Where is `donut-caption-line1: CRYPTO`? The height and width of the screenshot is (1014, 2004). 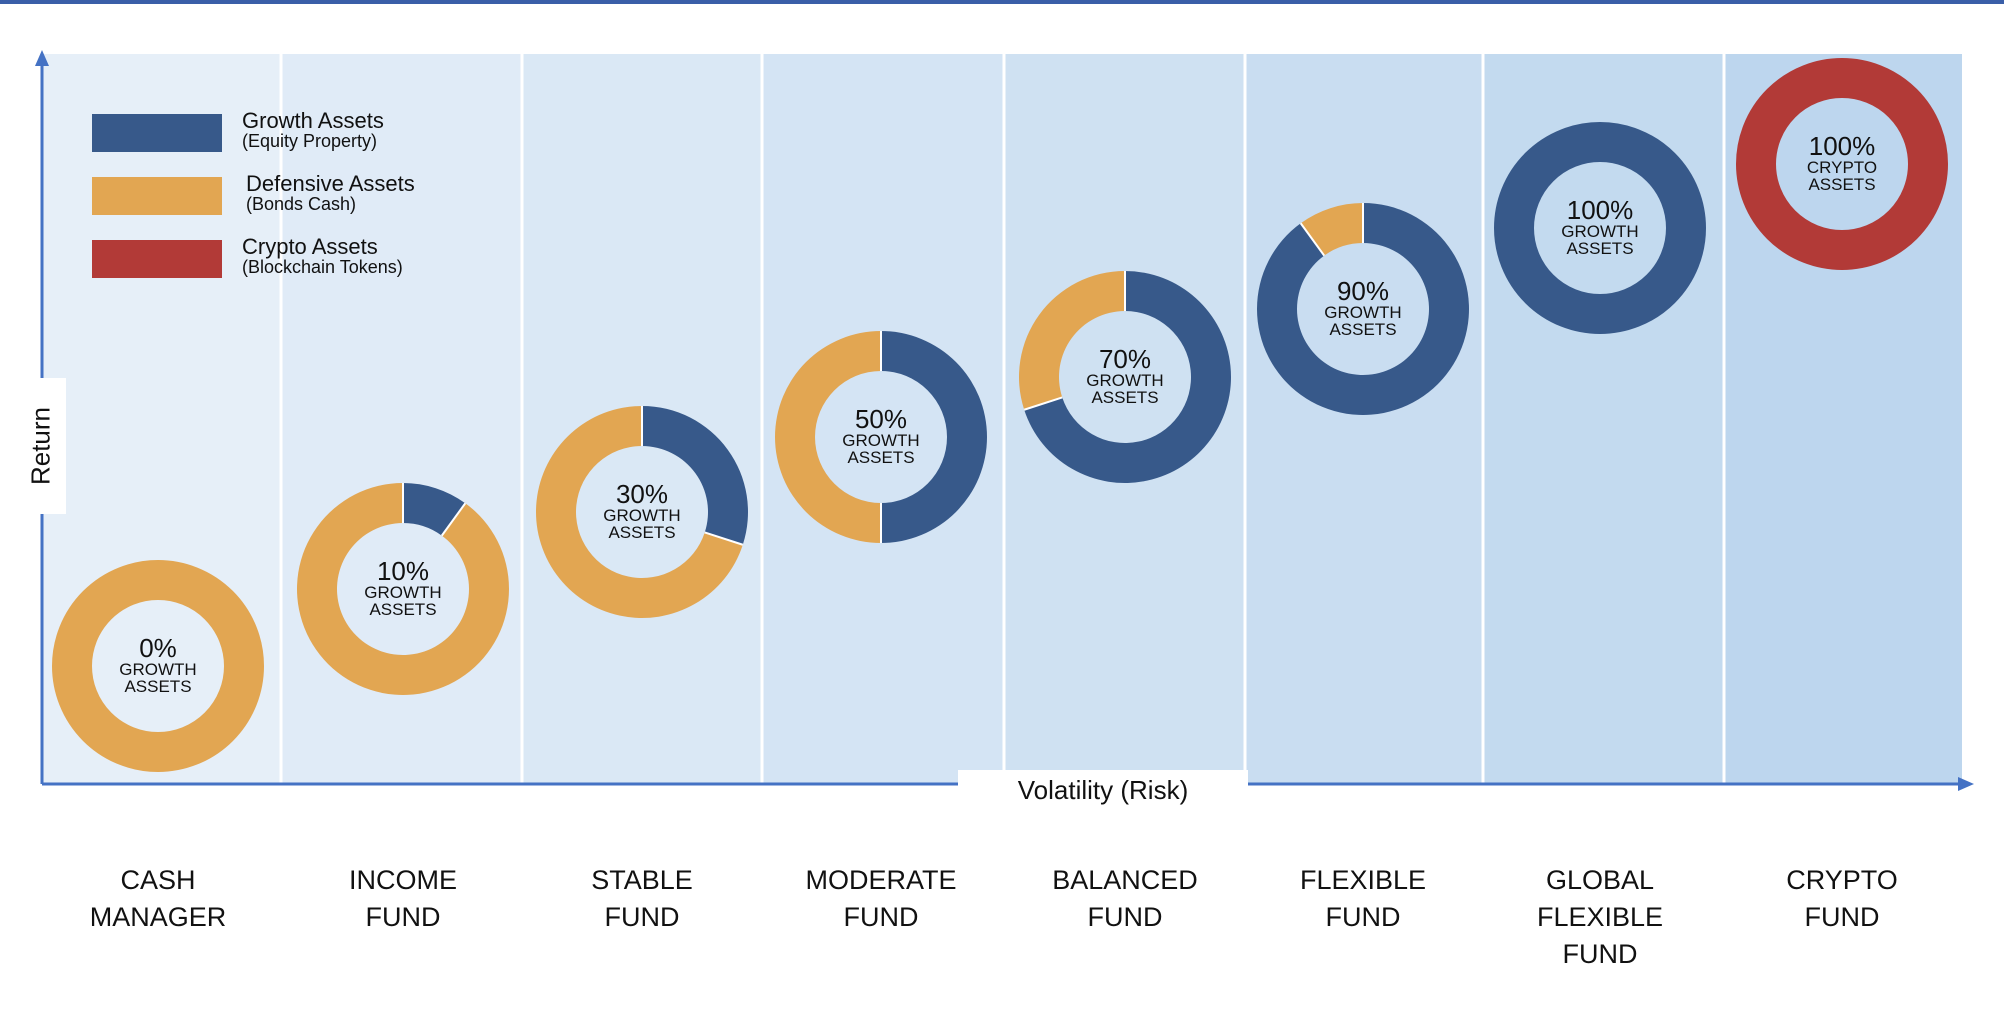
donut-caption-line1: CRYPTO is located at coordinates (1842, 167).